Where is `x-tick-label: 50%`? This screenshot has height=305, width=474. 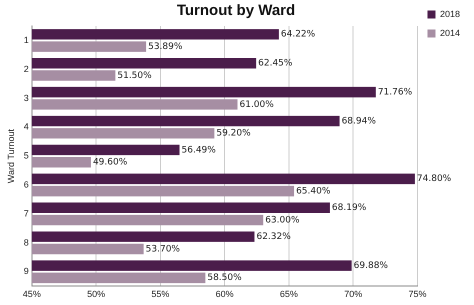
x-tick-label: 50% is located at coordinates (96, 294).